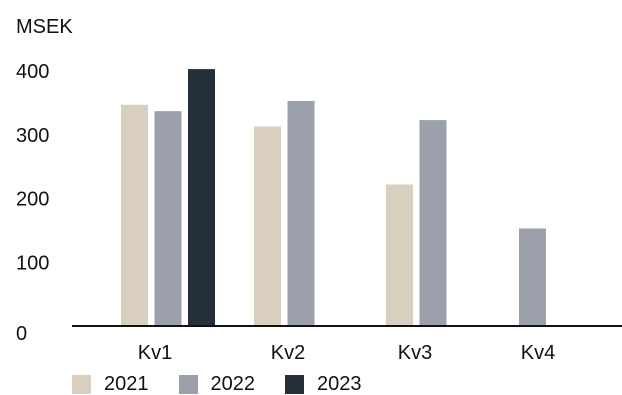 The image size is (622, 395). Describe the element at coordinates (32, 263) in the screenshot. I see `y-tick-label: 100` at that location.